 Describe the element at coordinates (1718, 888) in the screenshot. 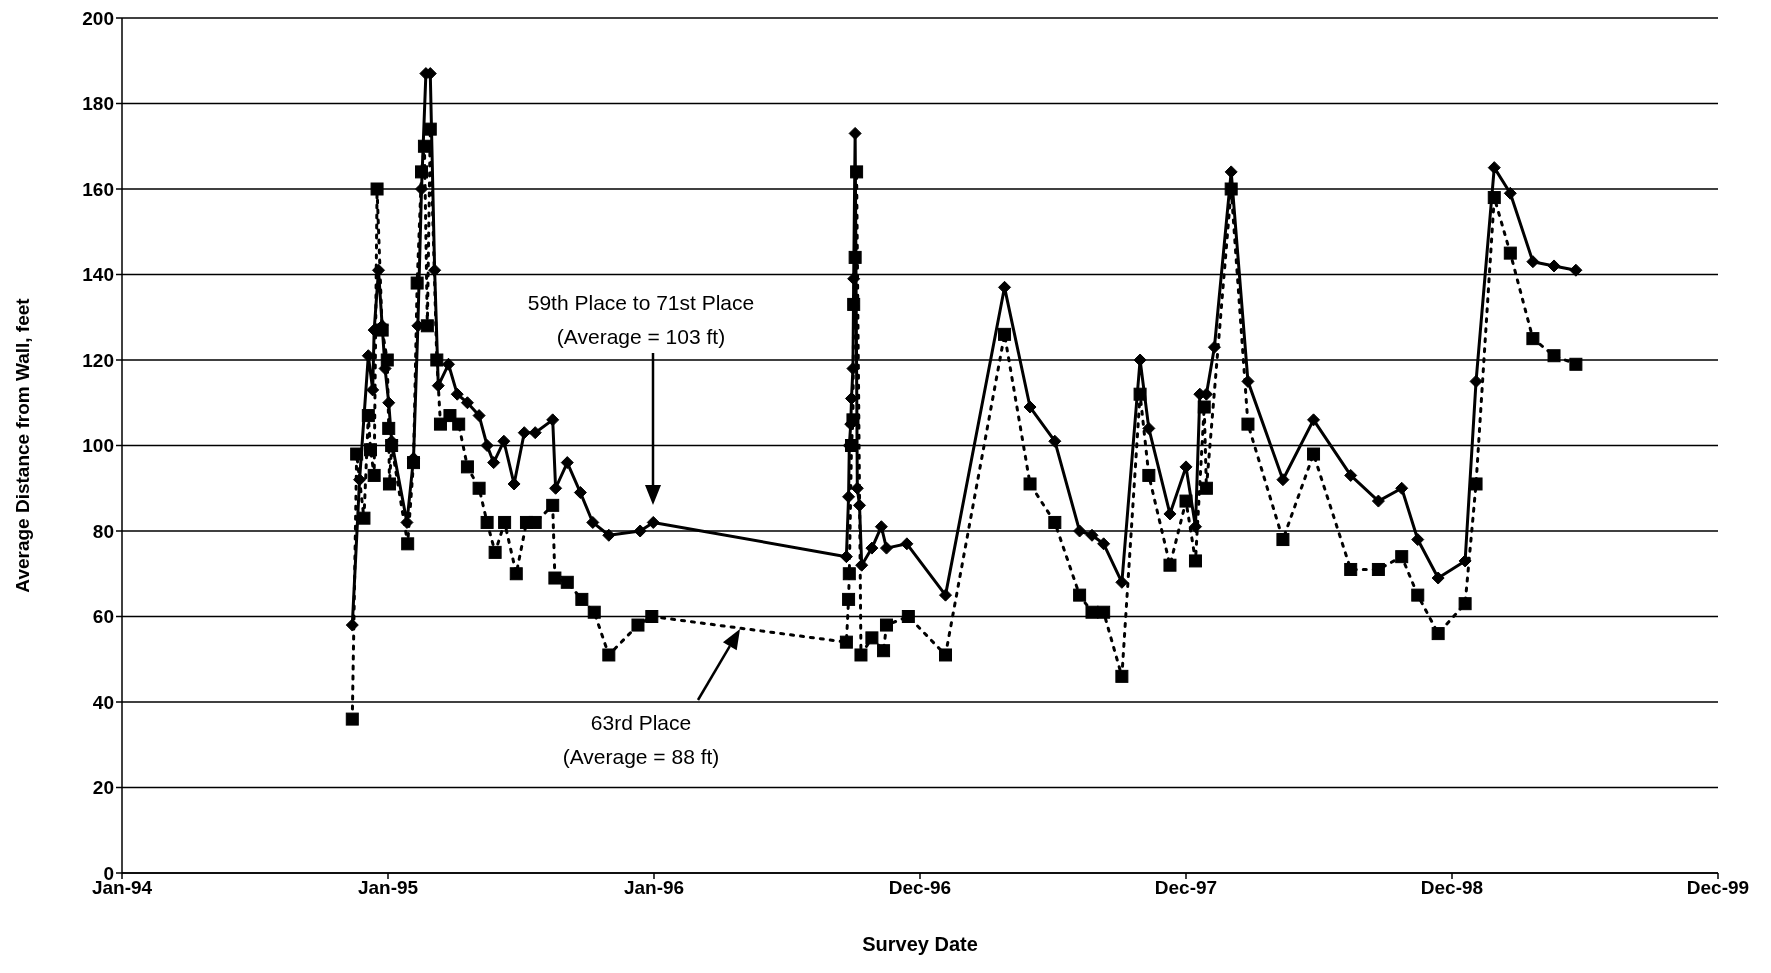

I see `x-tick-label: Dec-99` at that location.